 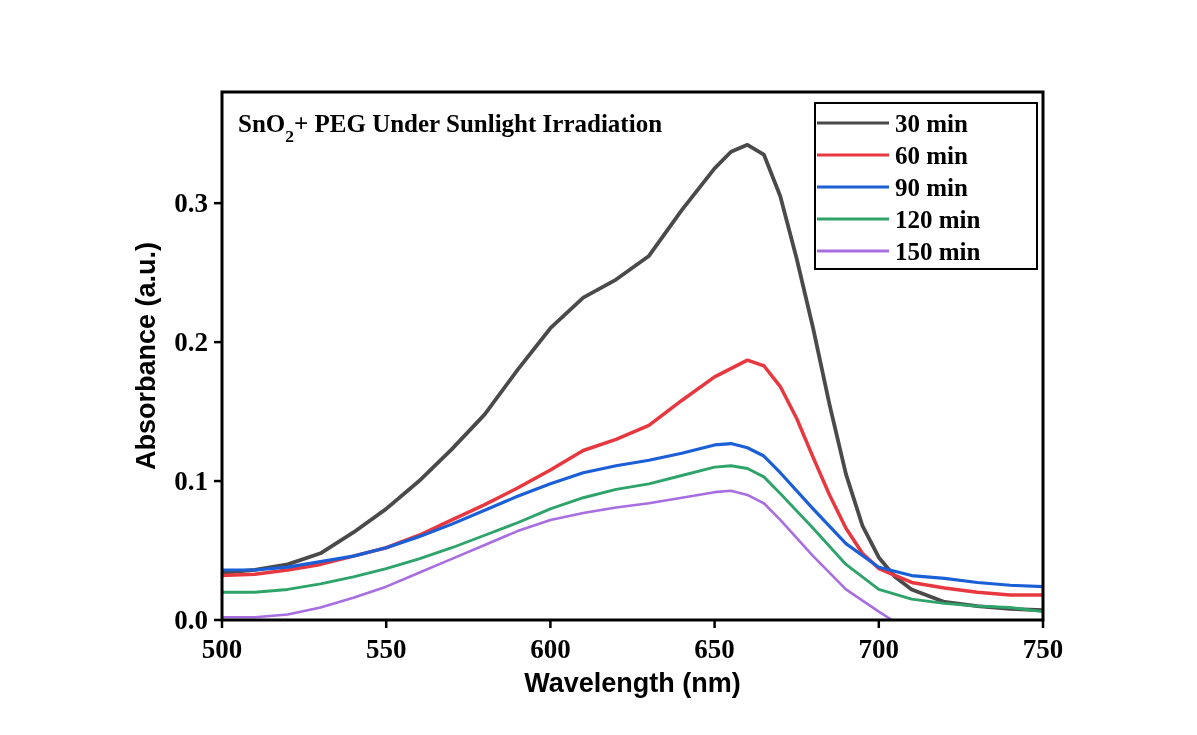 I want to click on x-tick-label: 500, so click(x=222, y=649).